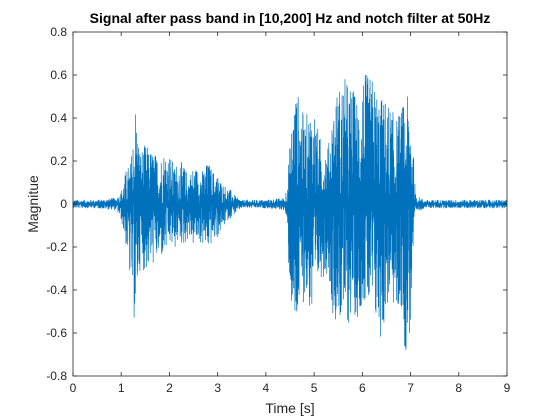 The image size is (560, 420). What do you see at coordinates (169, 388) in the screenshot?
I see `x-tick-label: 2` at bounding box center [169, 388].